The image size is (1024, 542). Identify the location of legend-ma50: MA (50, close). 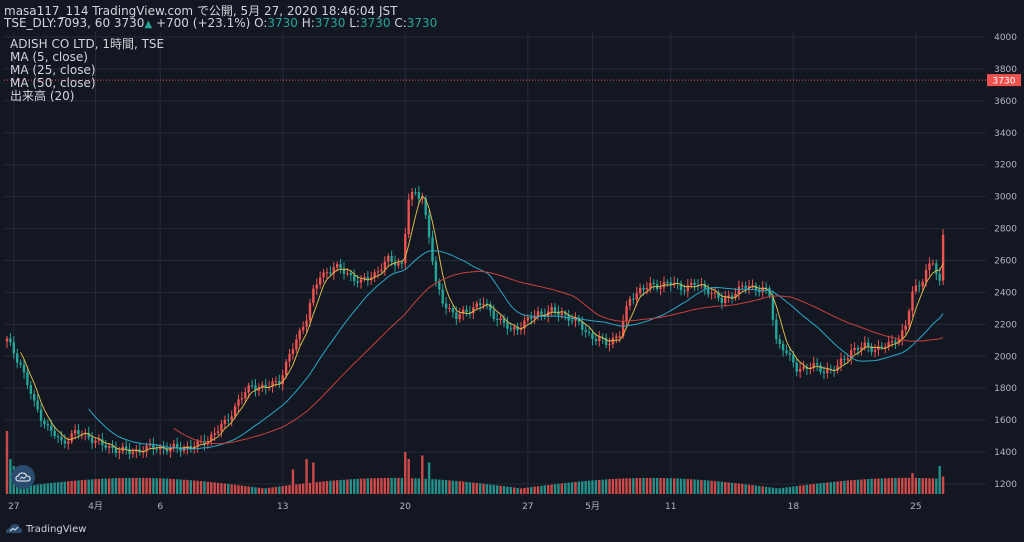
(53, 83).